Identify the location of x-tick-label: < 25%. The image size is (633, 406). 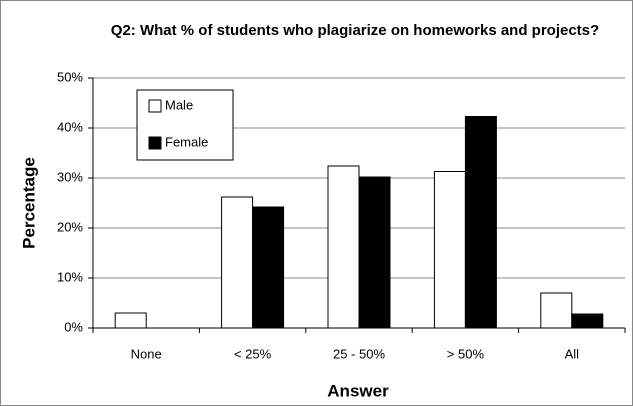
(253, 353).